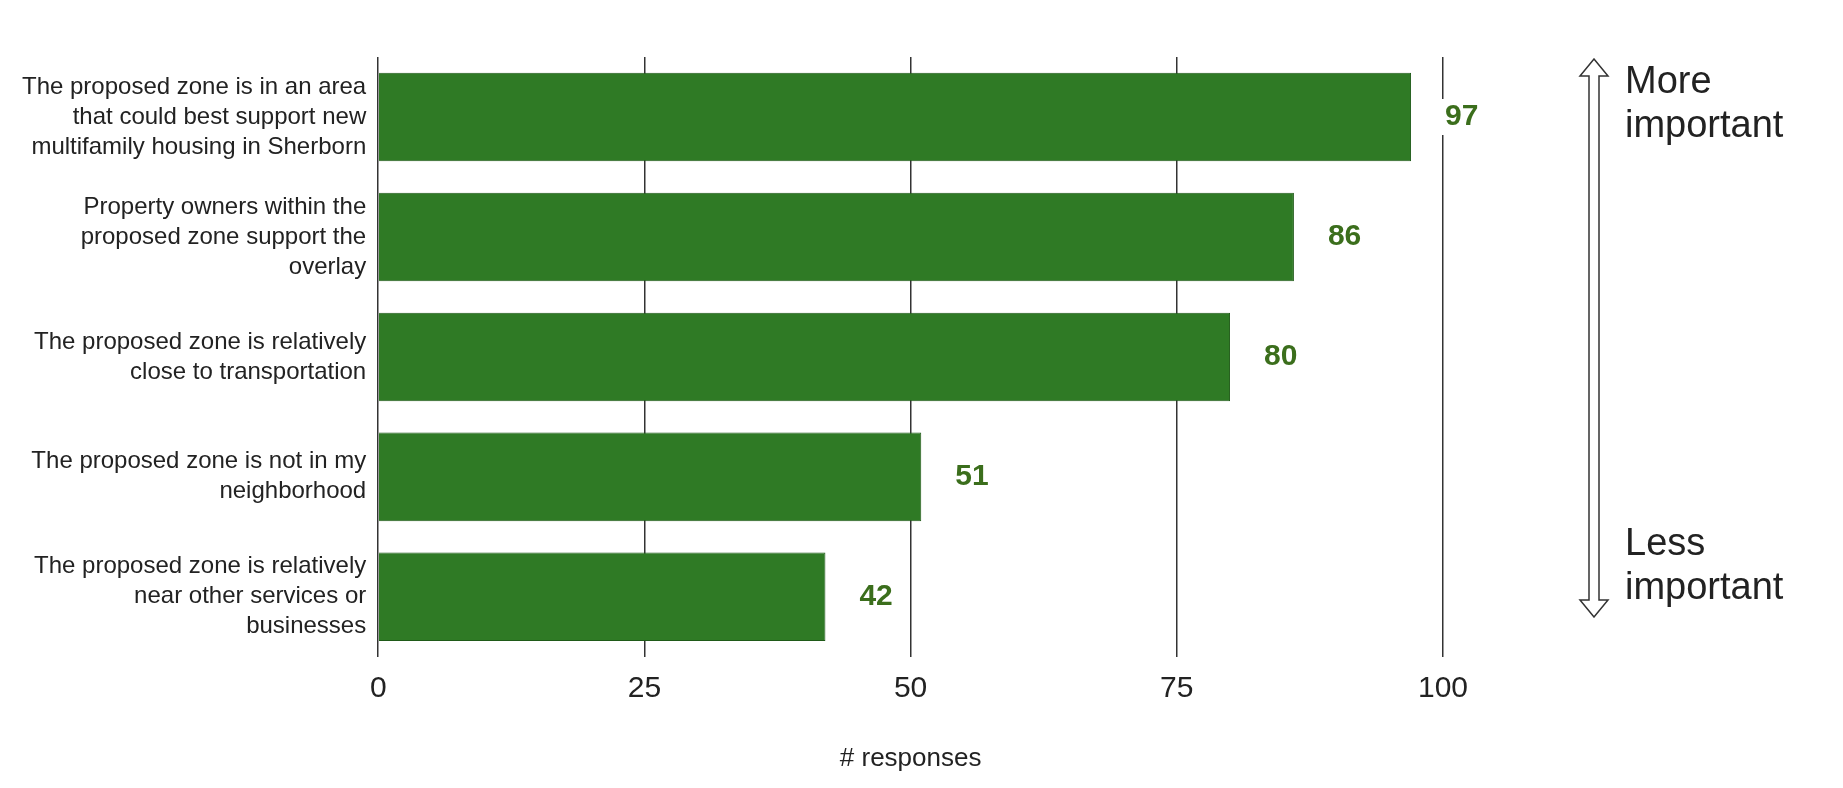 The width and height of the screenshot is (1843, 788). I want to click on data-label: 86, so click(1344, 235).